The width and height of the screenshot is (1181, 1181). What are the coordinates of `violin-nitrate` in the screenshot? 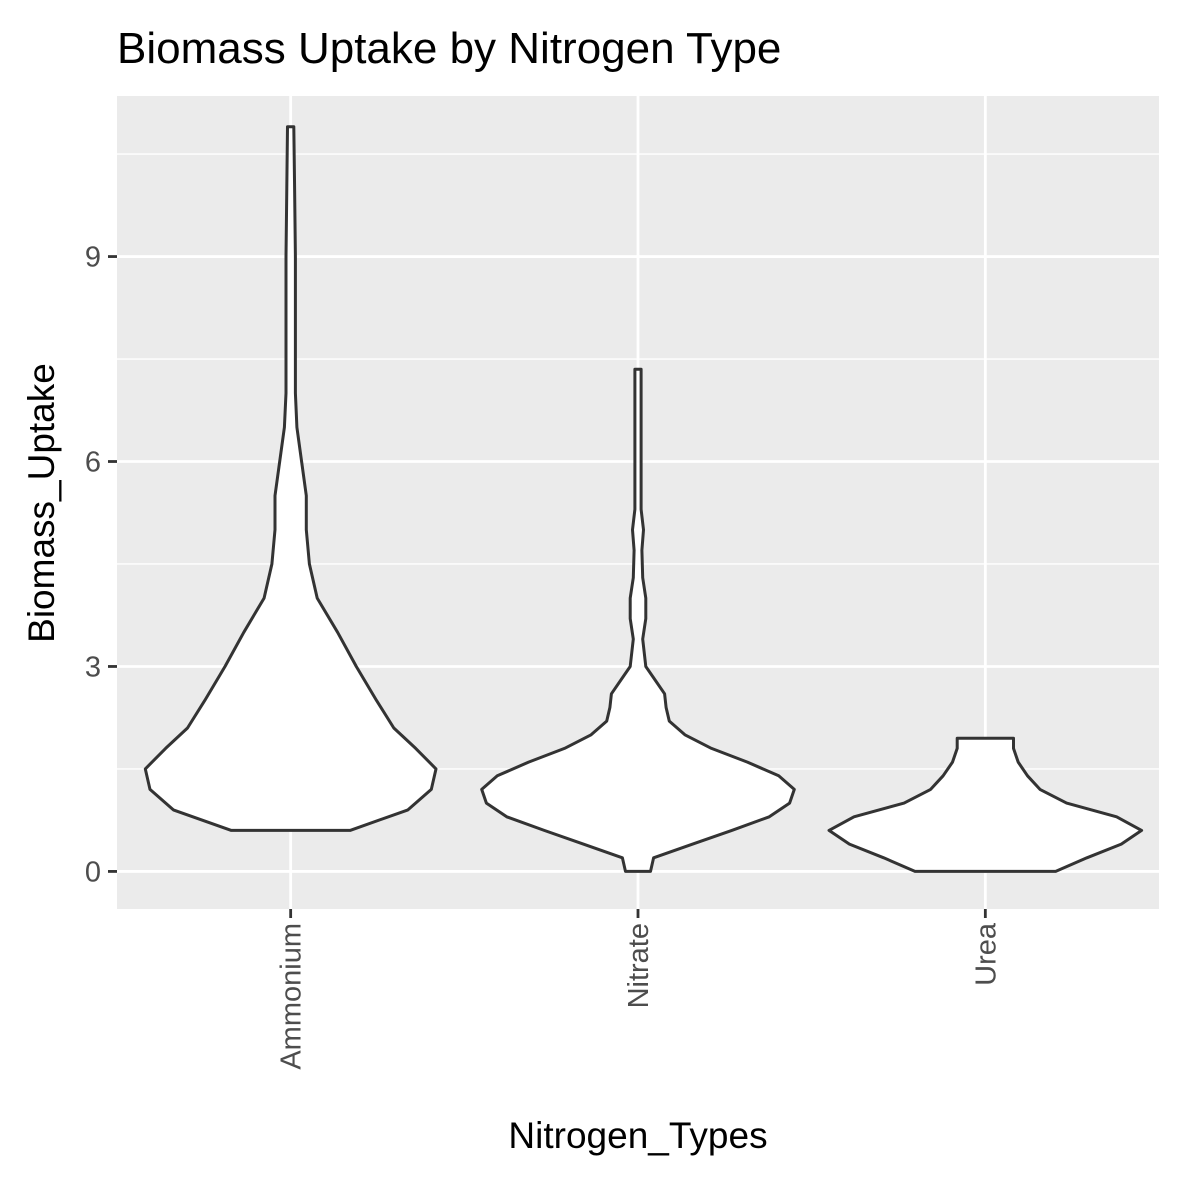 It's located at (638, 620).